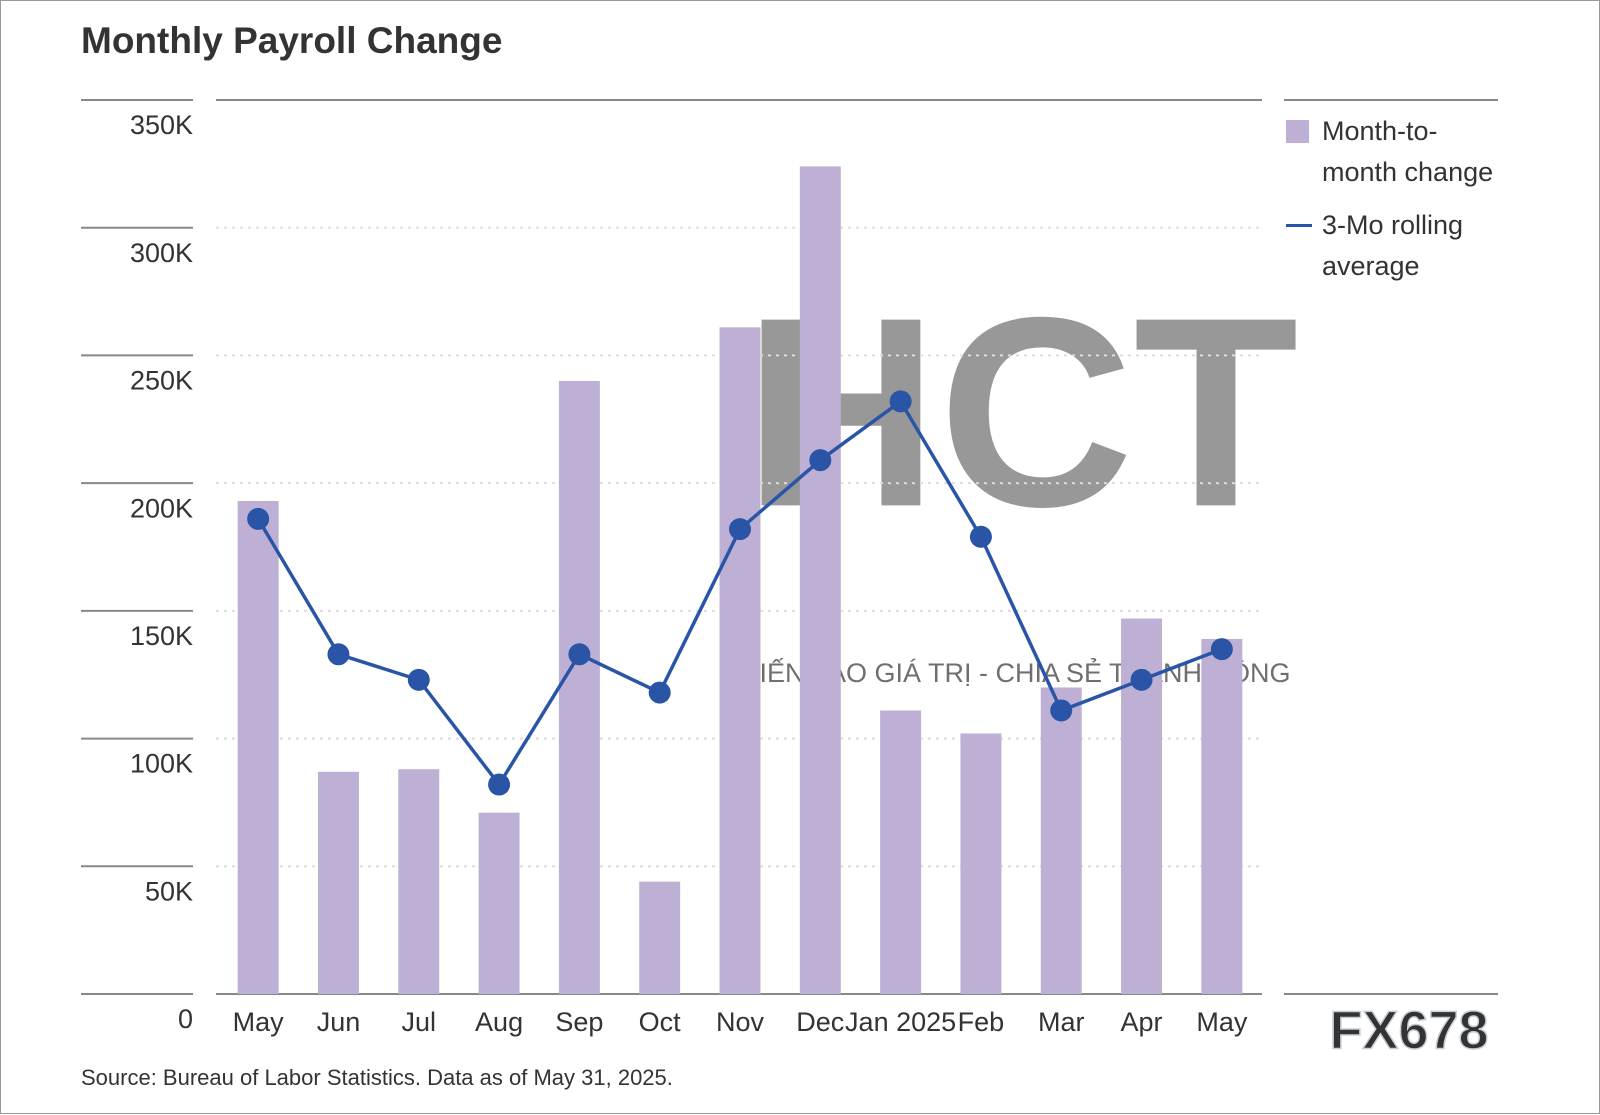 Image resolution: width=1600 pixels, height=1115 pixels. Describe the element at coordinates (1142, 1022) in the screenshot. I see `x-tick-label: Apr` at that location.